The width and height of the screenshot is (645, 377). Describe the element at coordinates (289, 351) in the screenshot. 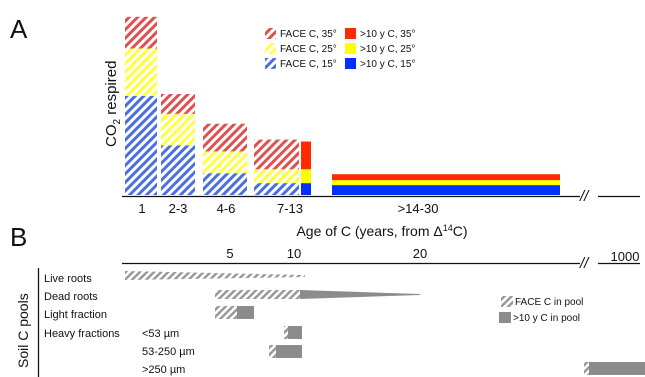

I see `heavy-mid-old-c-bar` at that location.